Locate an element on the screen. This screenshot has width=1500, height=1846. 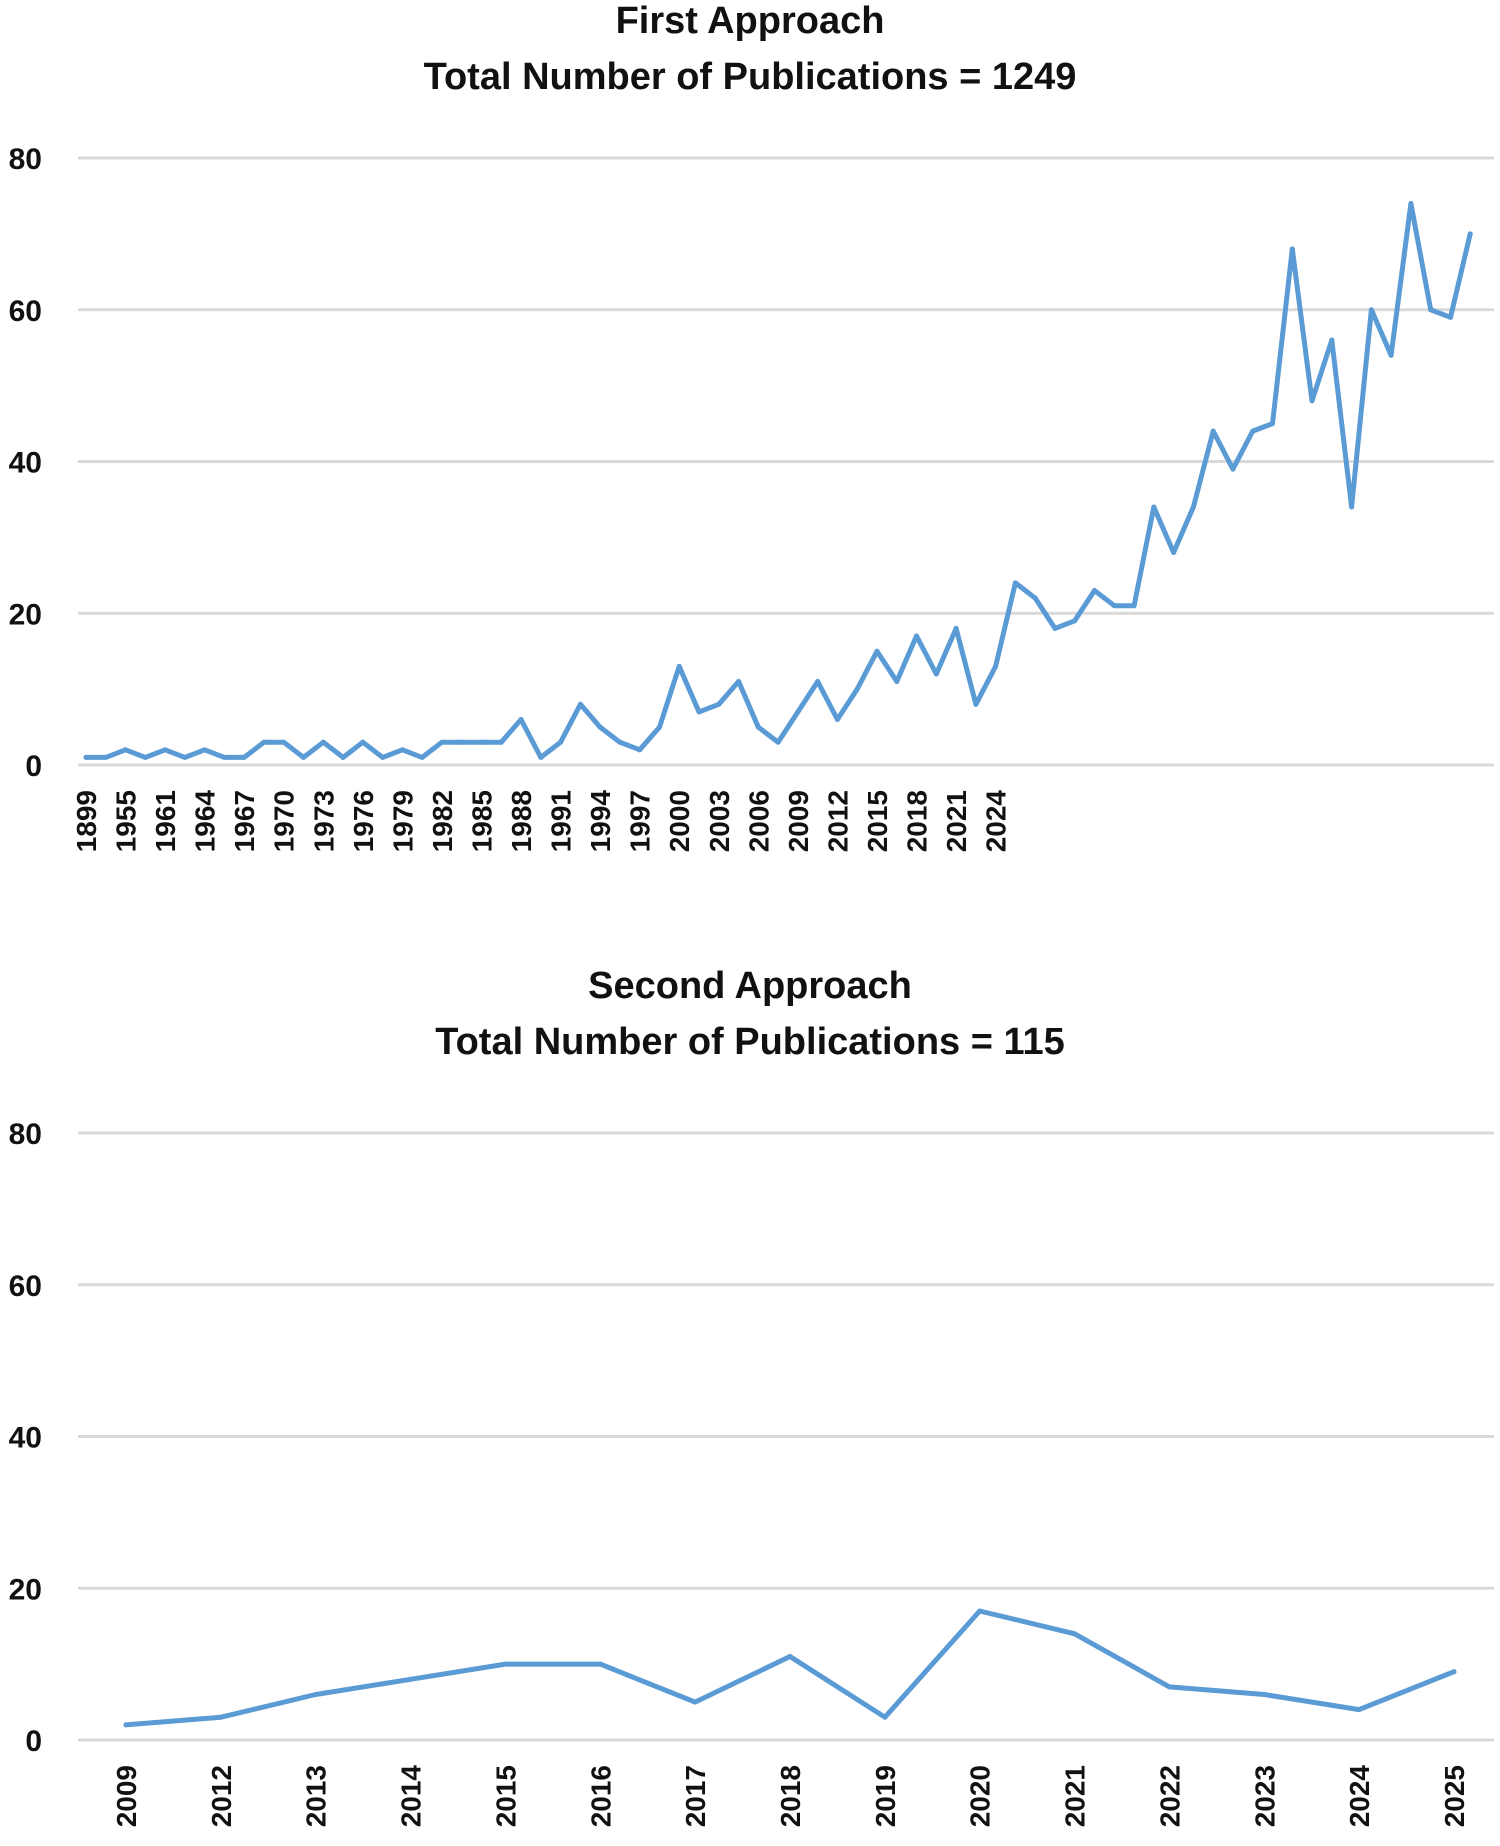
x-tick-label: 2000 is located at coordinates (679, 821).